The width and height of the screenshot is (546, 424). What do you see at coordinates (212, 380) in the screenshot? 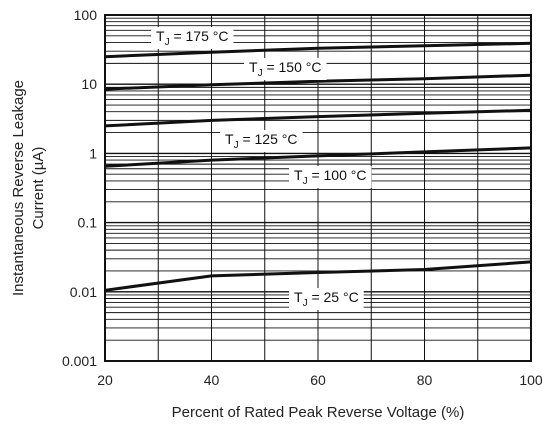
I see `x-tick-label: 40` at bounding box center [212, 380].